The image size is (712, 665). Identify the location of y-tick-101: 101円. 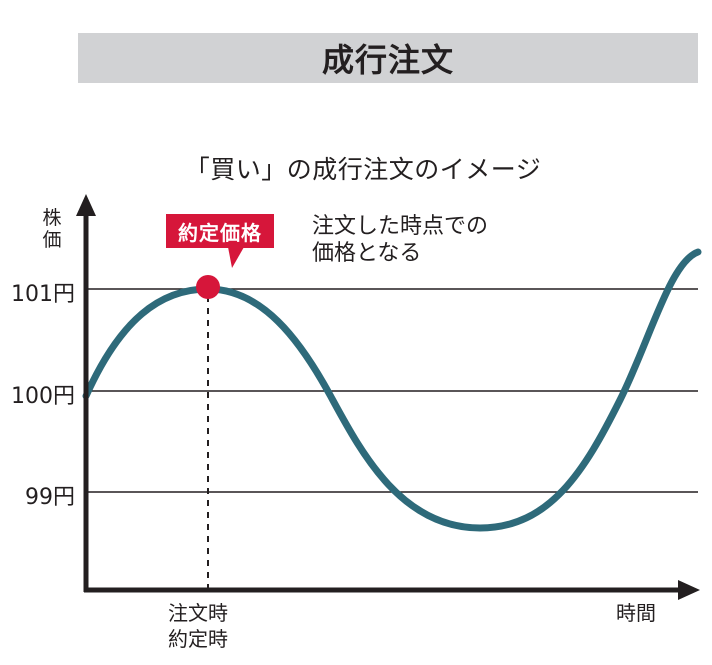
(43, 294).